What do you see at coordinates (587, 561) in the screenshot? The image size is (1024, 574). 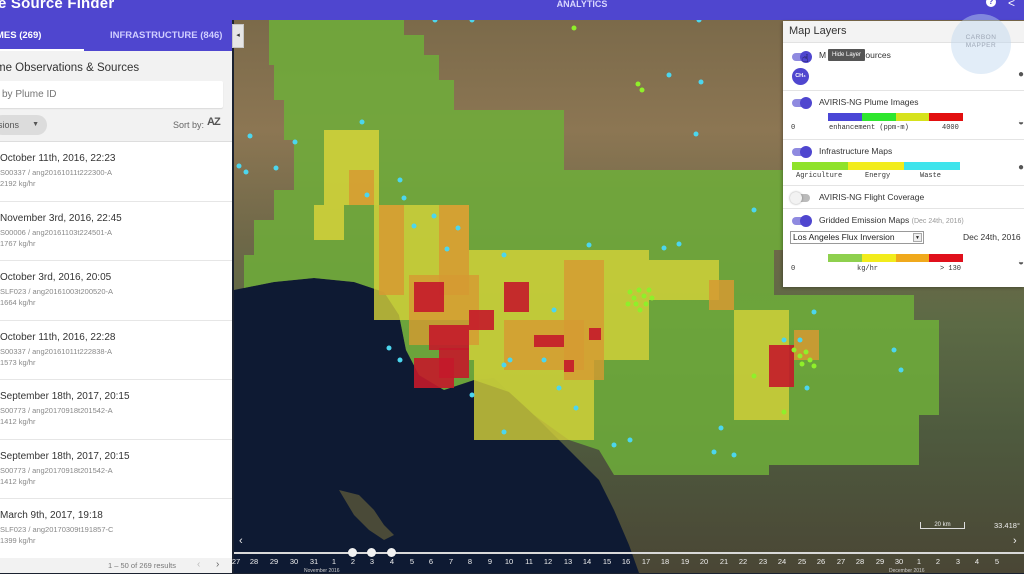 I see `day-label: 14` at bounding box center [587, 561].